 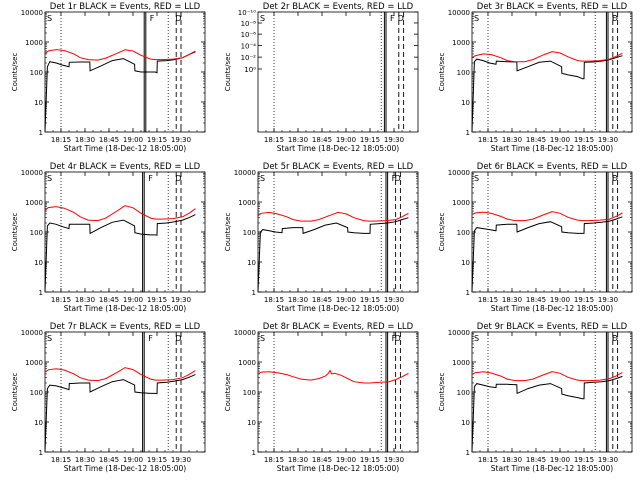 What do you see at coordinates (120, 55) in the screenshot?
I see `det-1r-series-lld` at bounding box center [120, 55].